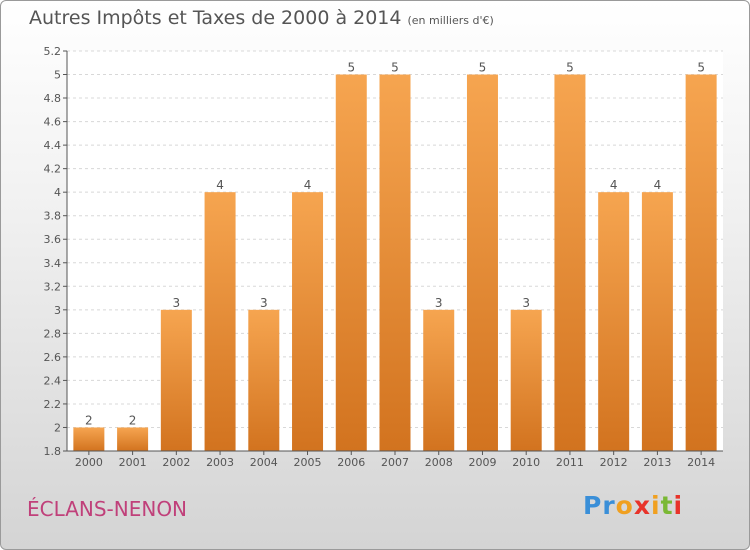 The image size is (750, 550). Describe the element at coordinates (53, 263) in the screenshot. I see `y-tick-label: 3.4` at that location.